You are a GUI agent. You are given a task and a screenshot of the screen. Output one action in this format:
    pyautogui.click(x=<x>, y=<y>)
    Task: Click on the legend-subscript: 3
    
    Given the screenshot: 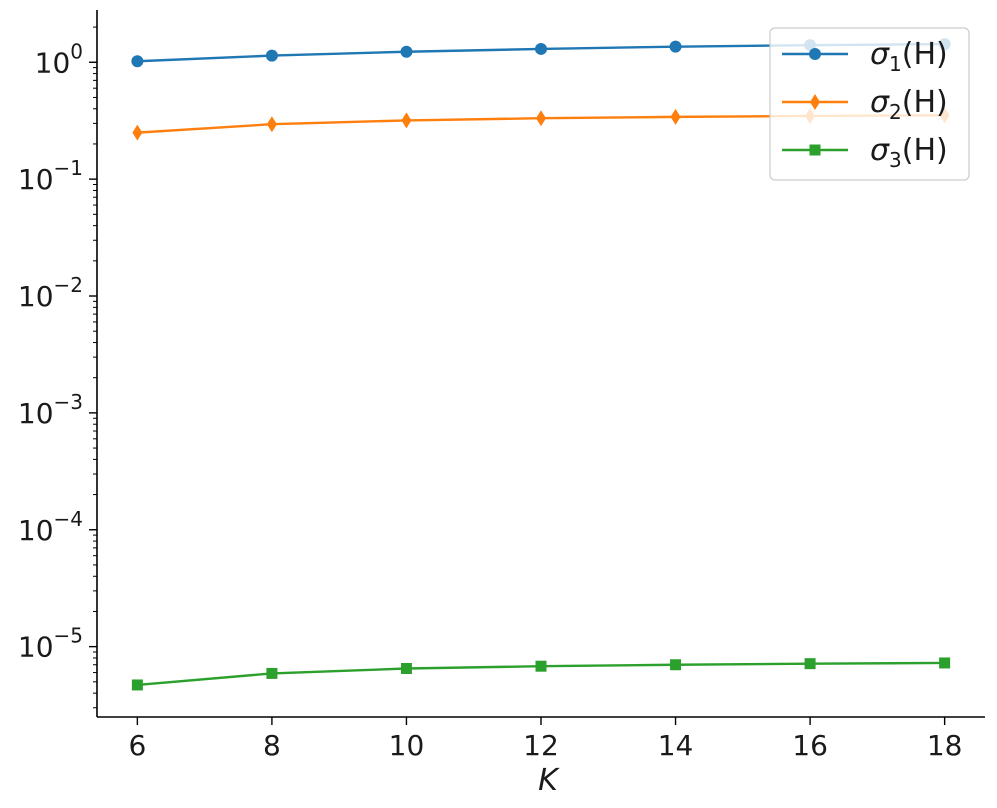 What is the action you would take?
    pyautogui.click(x=895, y=160)
    